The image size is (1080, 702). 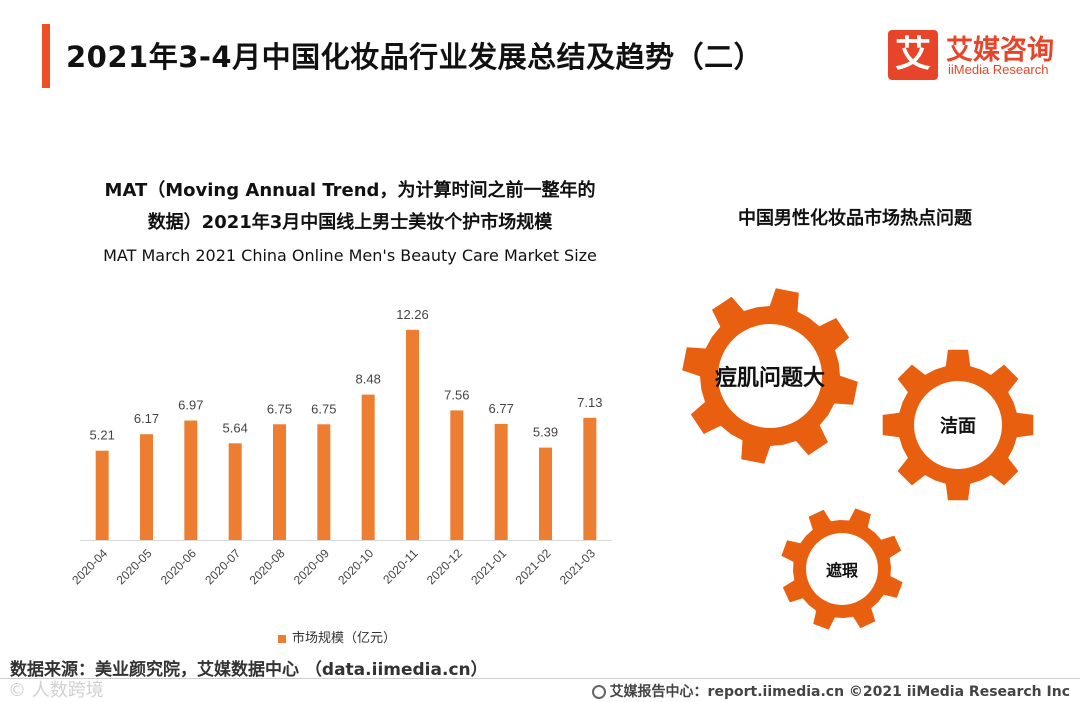 I want to click on chart-legend: 市场规模（亿元）, so click(x=337, y=636).